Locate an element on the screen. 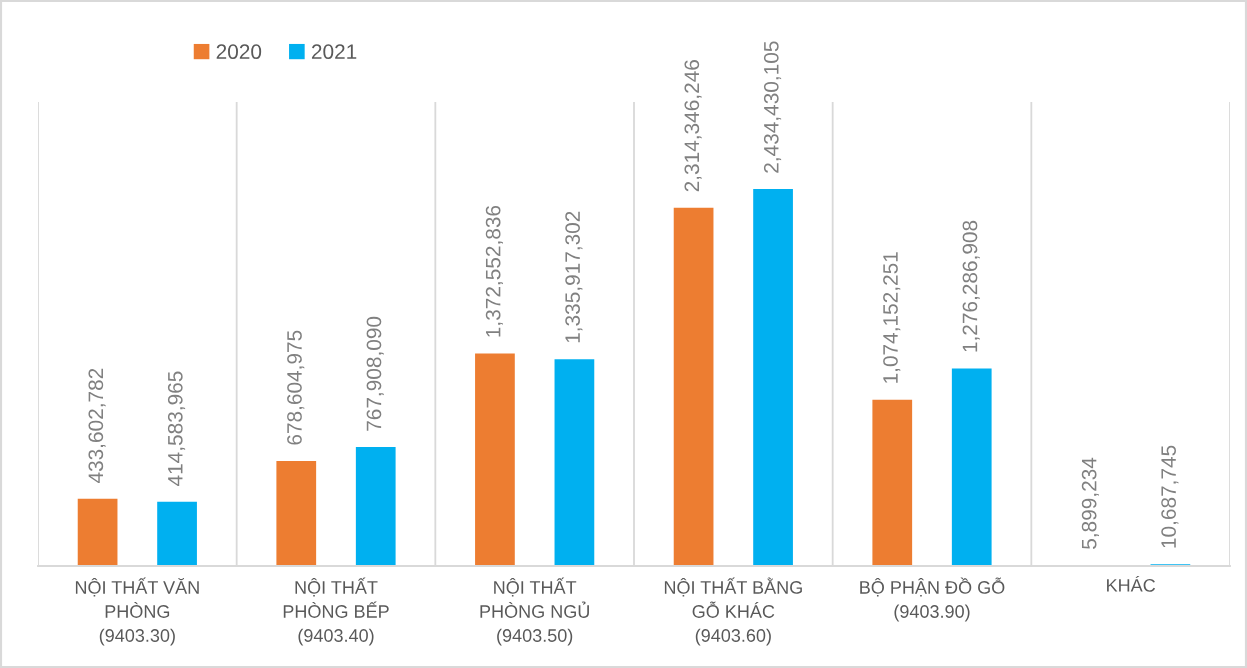 This screenshot has height=668, width=1247. legend-label: 2020 is located at coordinates (239, 52).